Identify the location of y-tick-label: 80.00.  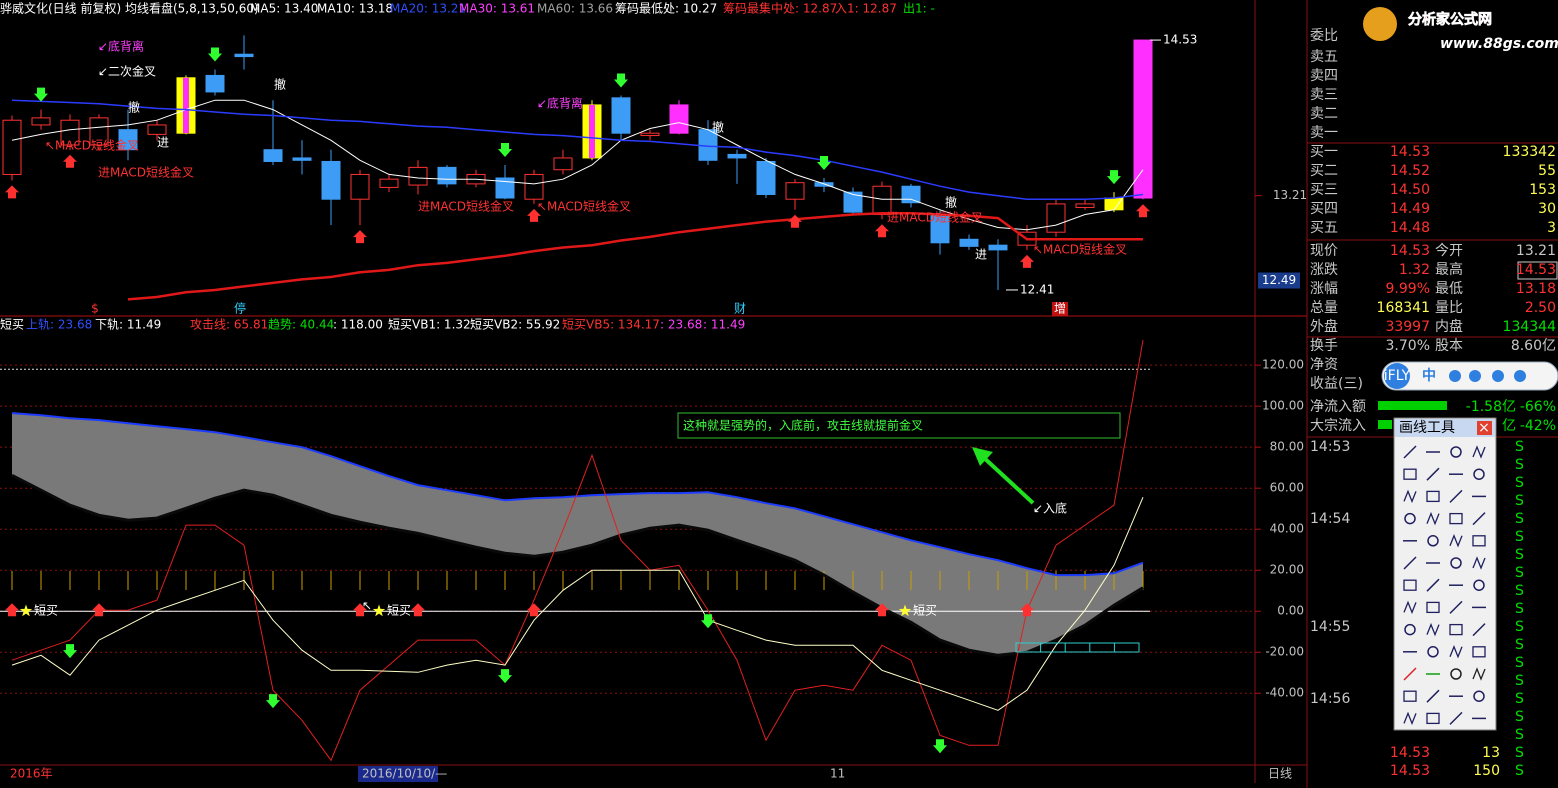
(1287, 447).